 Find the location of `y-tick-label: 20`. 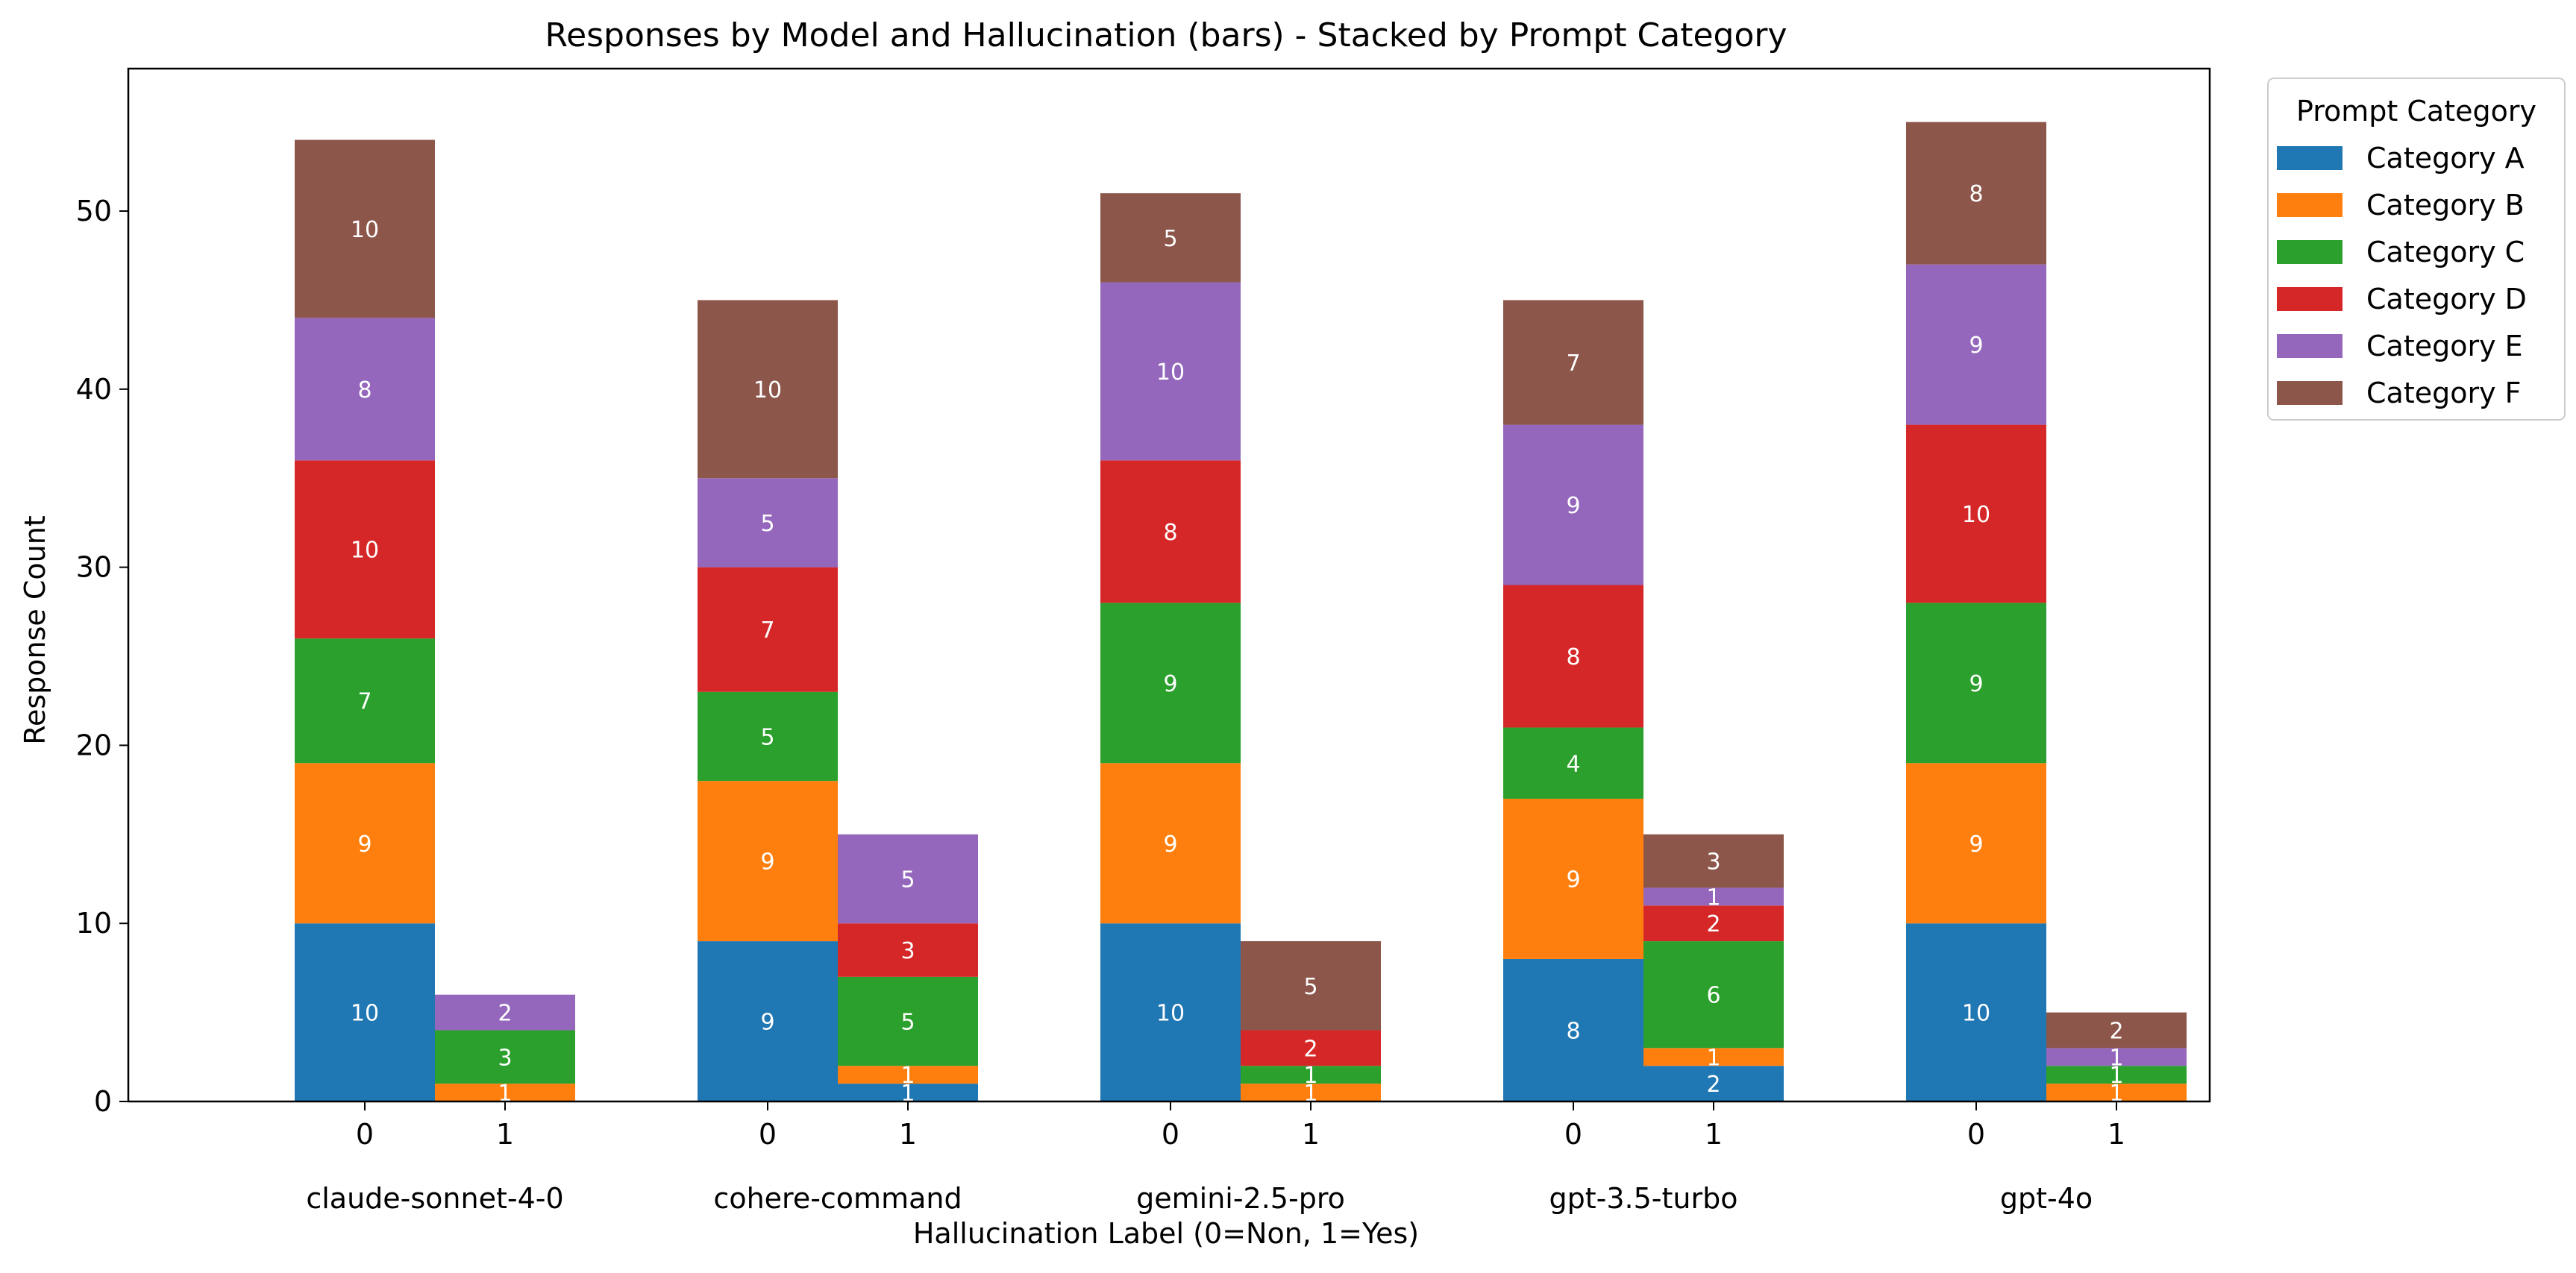

y-tick-label: 20 is located at coordinates (94, 745).